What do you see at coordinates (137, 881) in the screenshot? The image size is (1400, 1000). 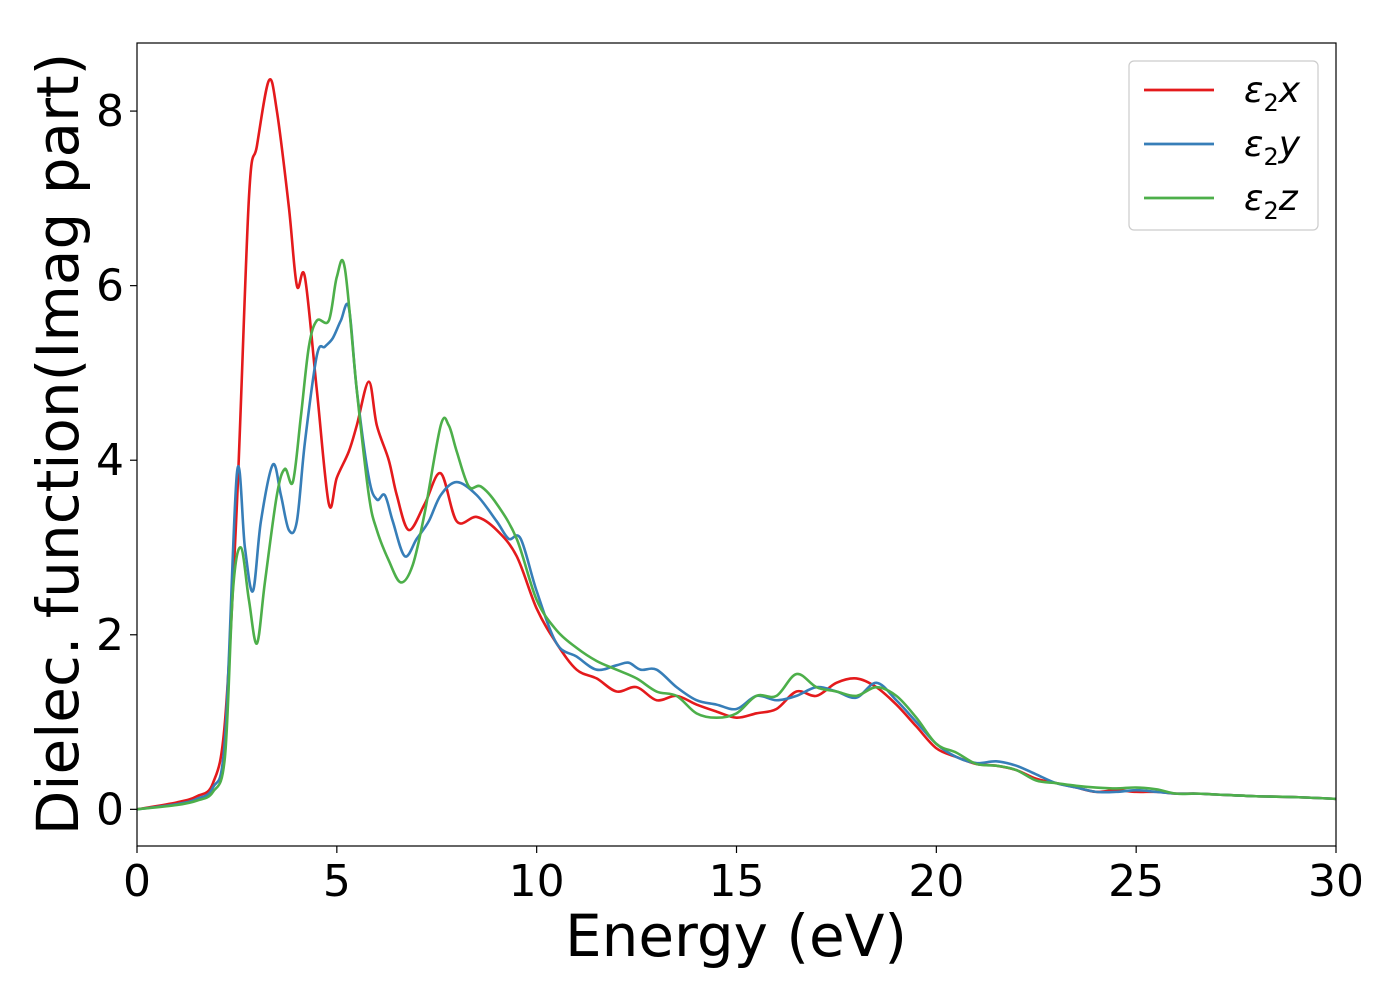 I see `x-tick-label: 0` at bounding box center [137, 881].